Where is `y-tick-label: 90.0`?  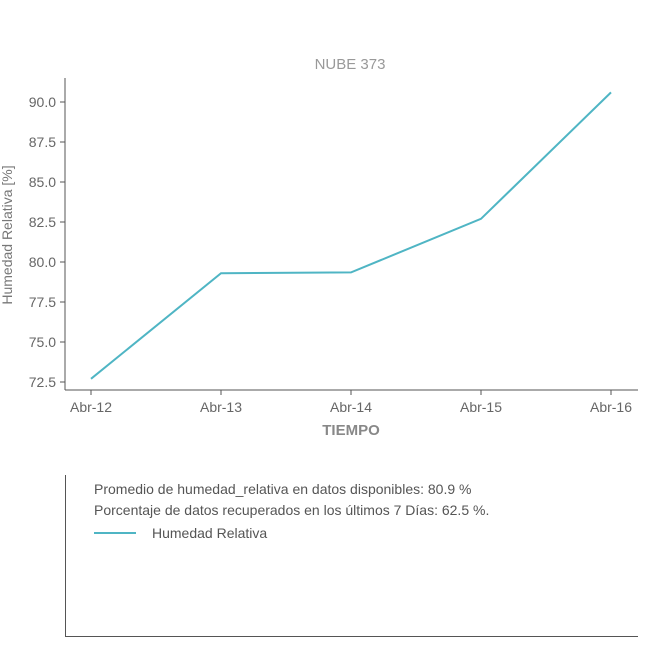 y-tick-label: 90.0 is located at coordinates (42, 102).